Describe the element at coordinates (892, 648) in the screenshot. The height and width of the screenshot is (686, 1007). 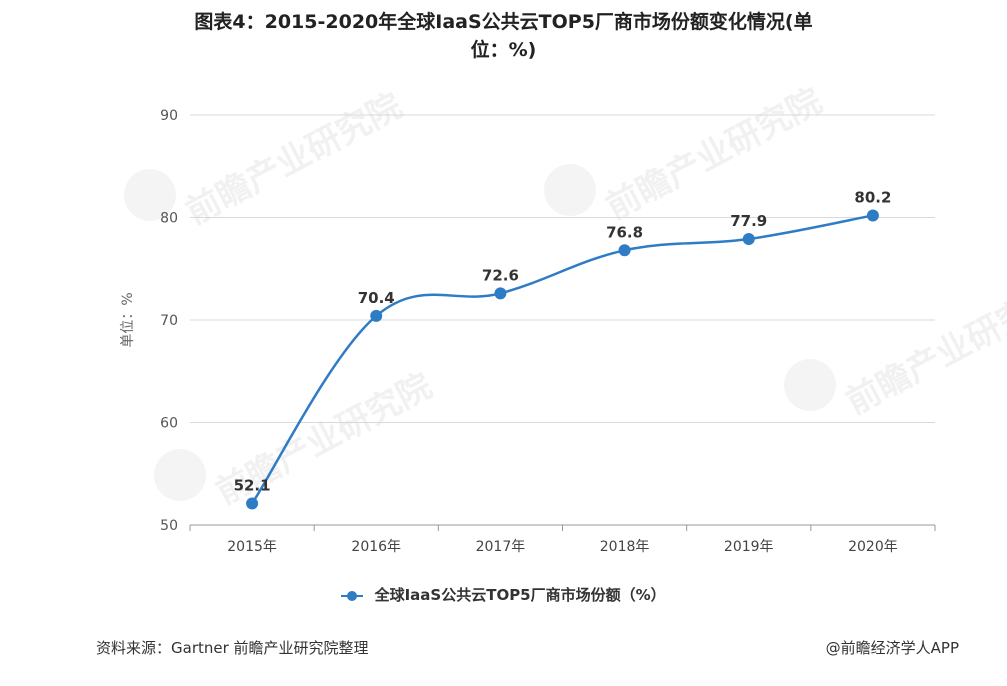
I see `brand-credit: @前瞻经济学人APP` at that location.